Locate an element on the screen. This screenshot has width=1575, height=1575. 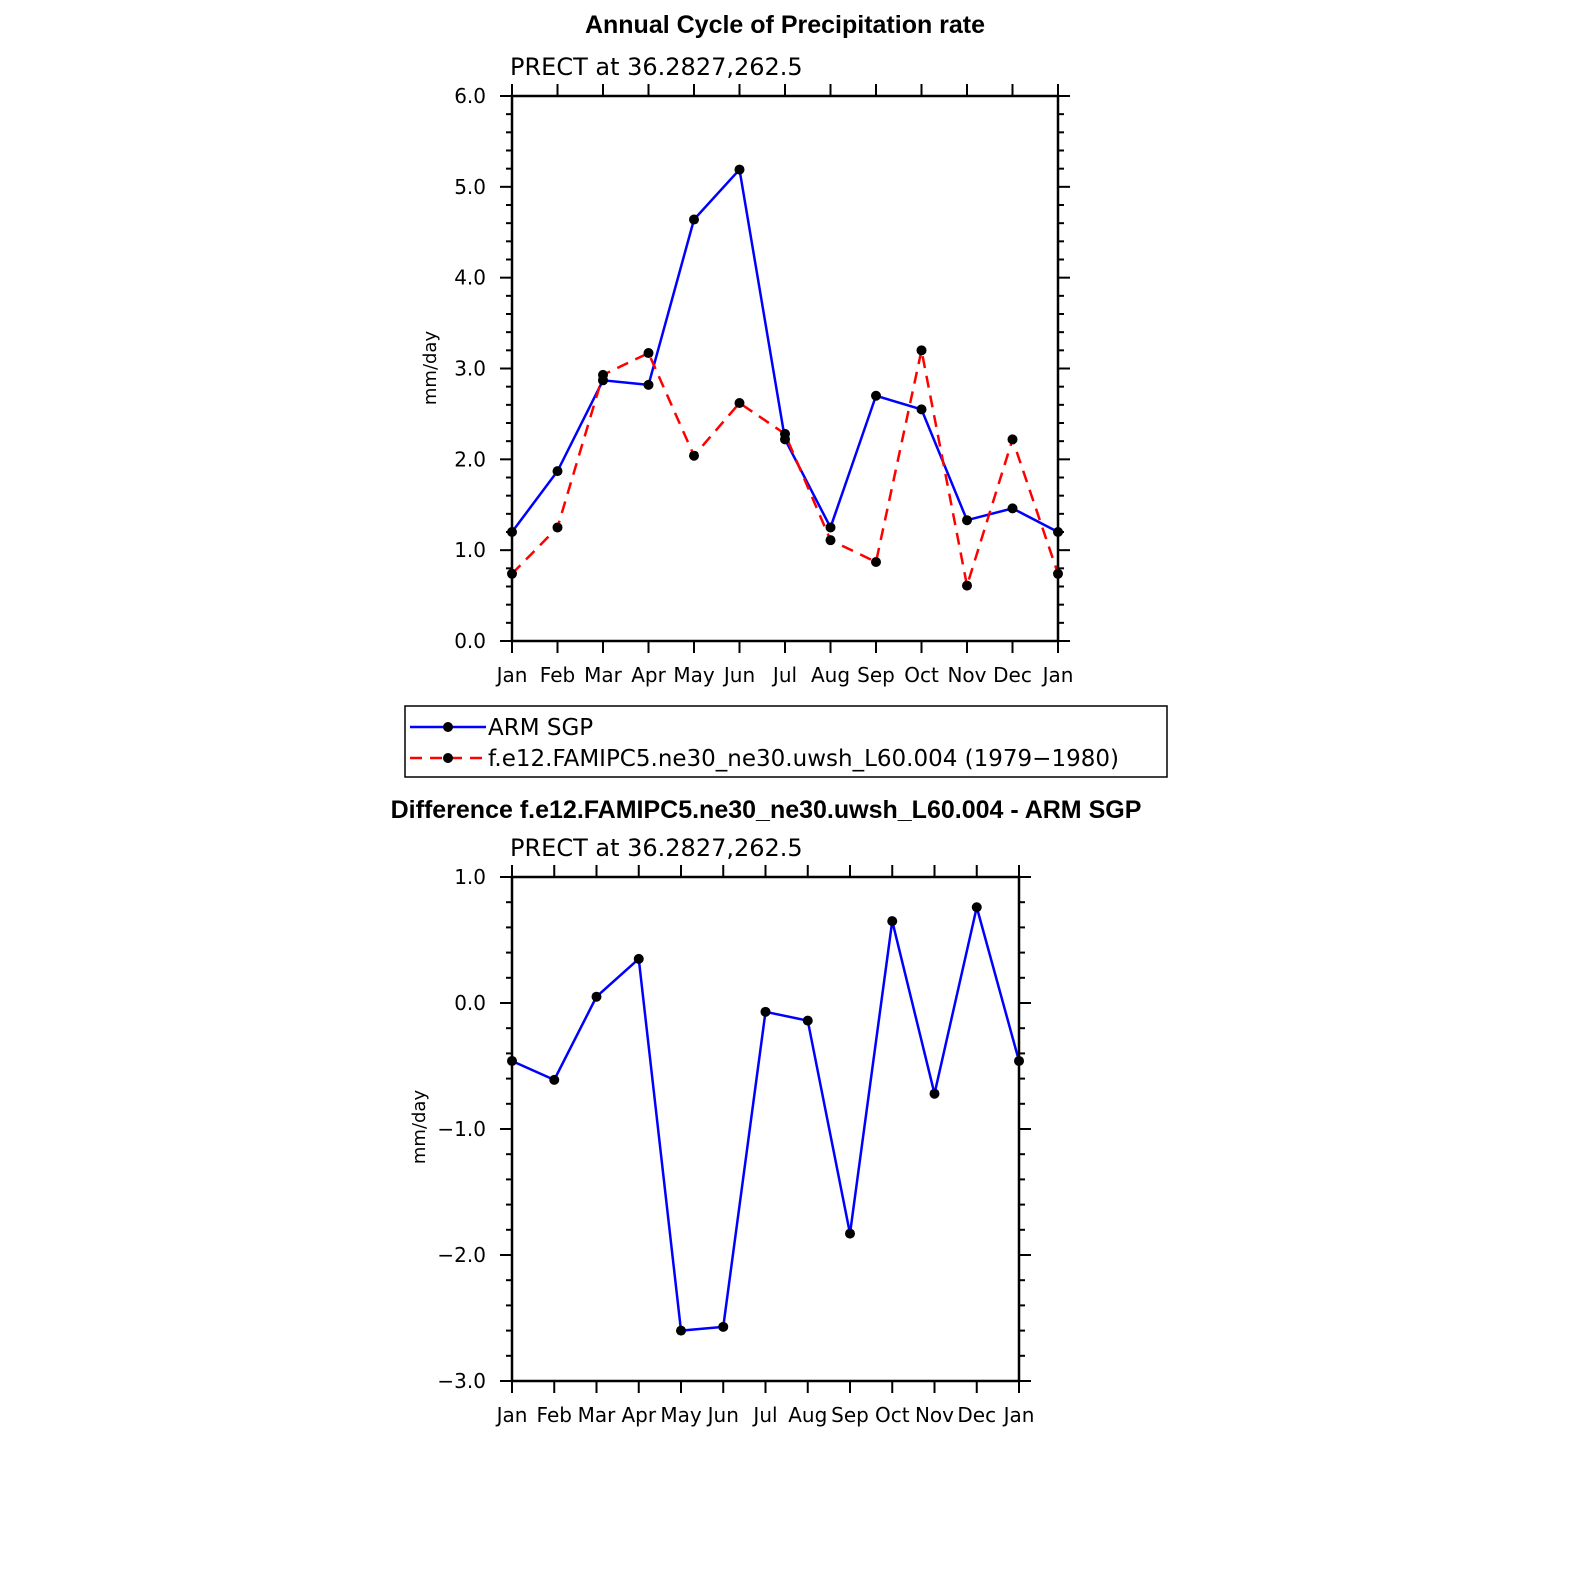
chart1-subtitle: PRECT at 36.2827,262.5 is located at coordinates (656, 67).